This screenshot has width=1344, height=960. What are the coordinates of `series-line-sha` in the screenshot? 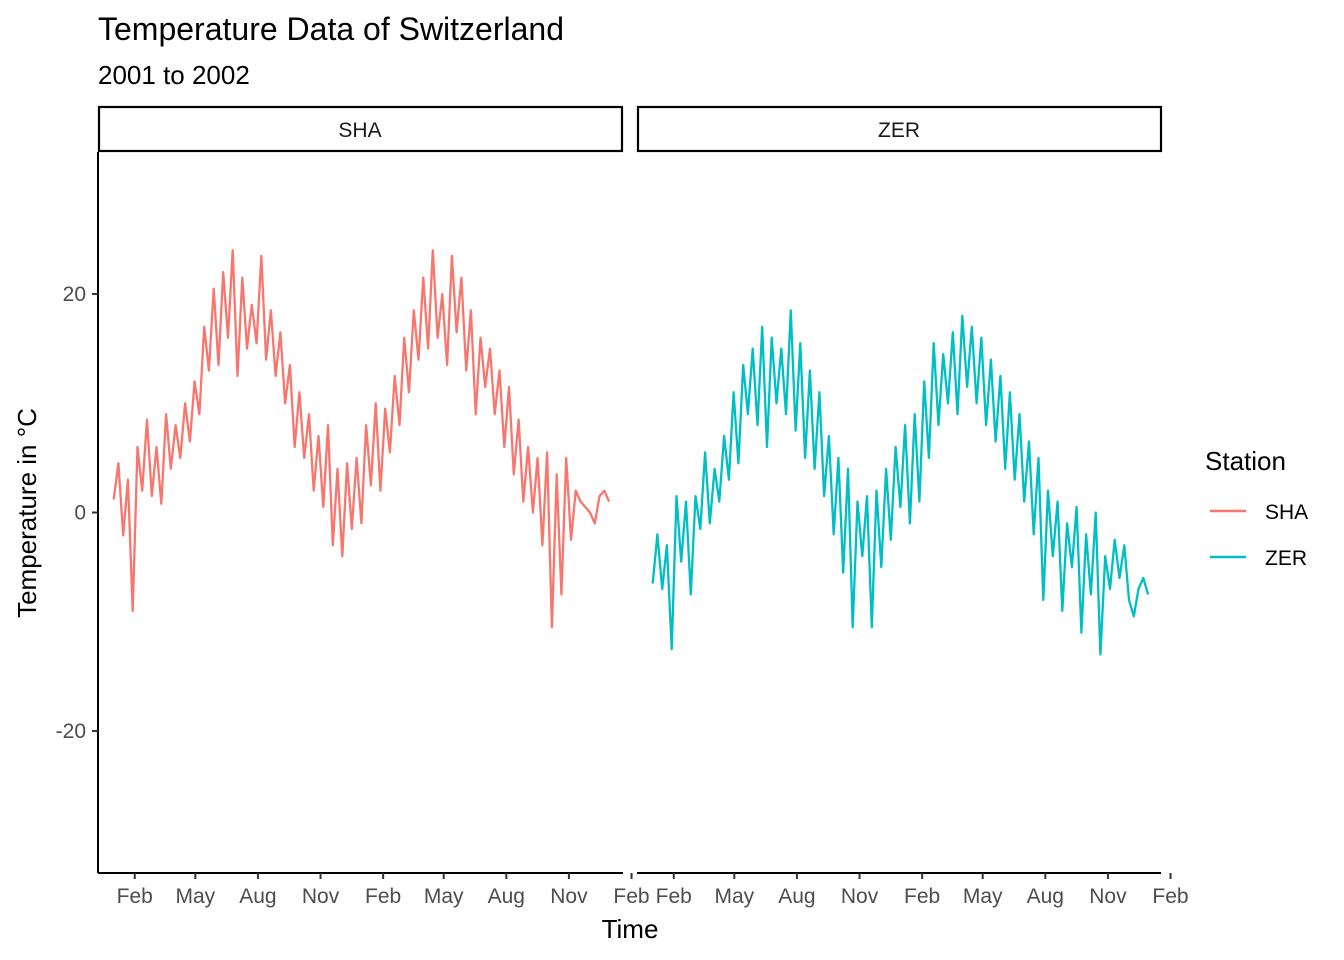 It's located at (361, 439).